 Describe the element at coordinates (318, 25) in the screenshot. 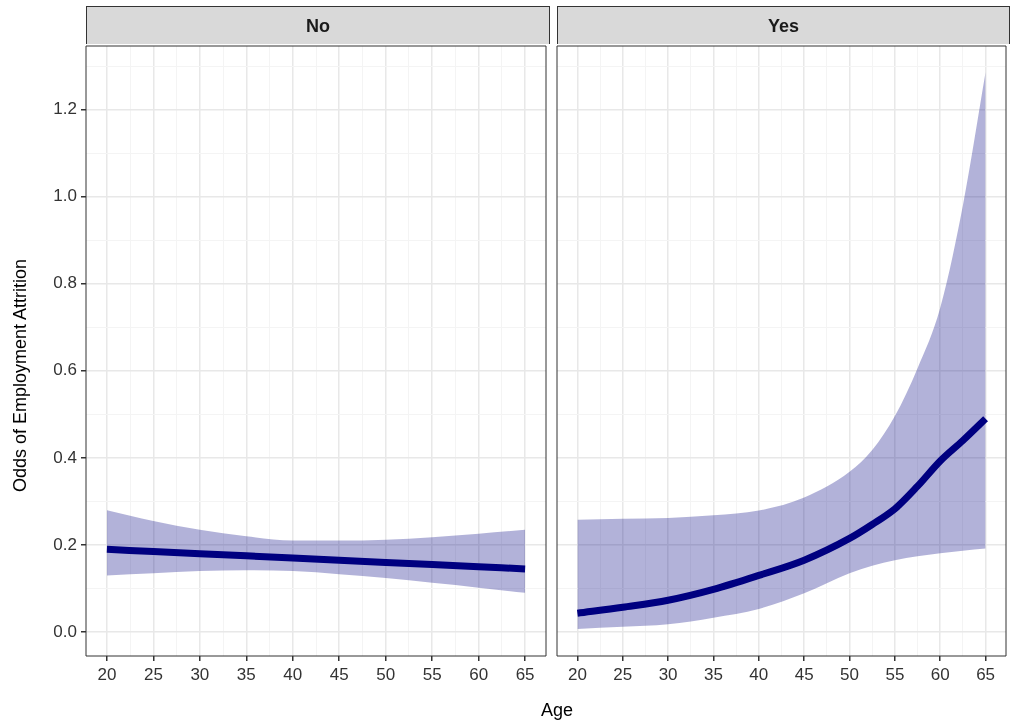

I see `chart-title: No` at that location.